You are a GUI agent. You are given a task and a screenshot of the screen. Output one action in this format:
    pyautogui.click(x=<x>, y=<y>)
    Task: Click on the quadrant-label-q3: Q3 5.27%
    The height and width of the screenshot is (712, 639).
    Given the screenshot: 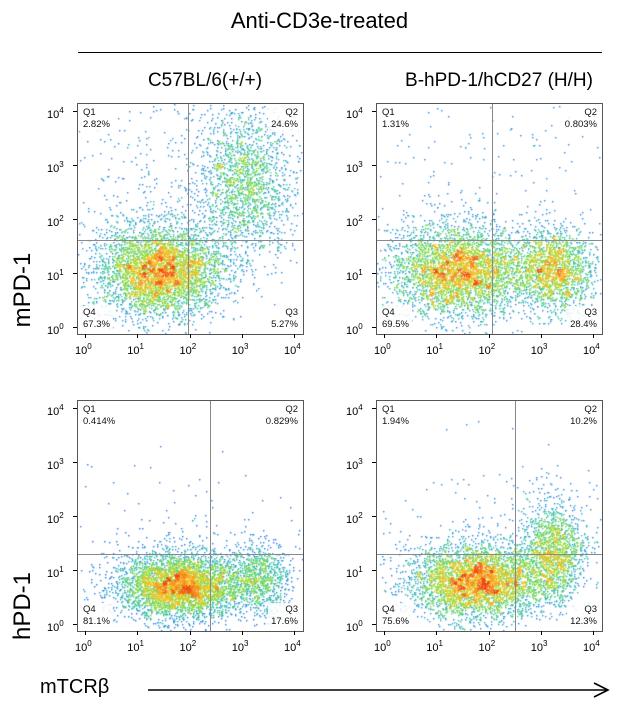 What is the action you would take?
    pyautogui.click(x=284, y=319)
    